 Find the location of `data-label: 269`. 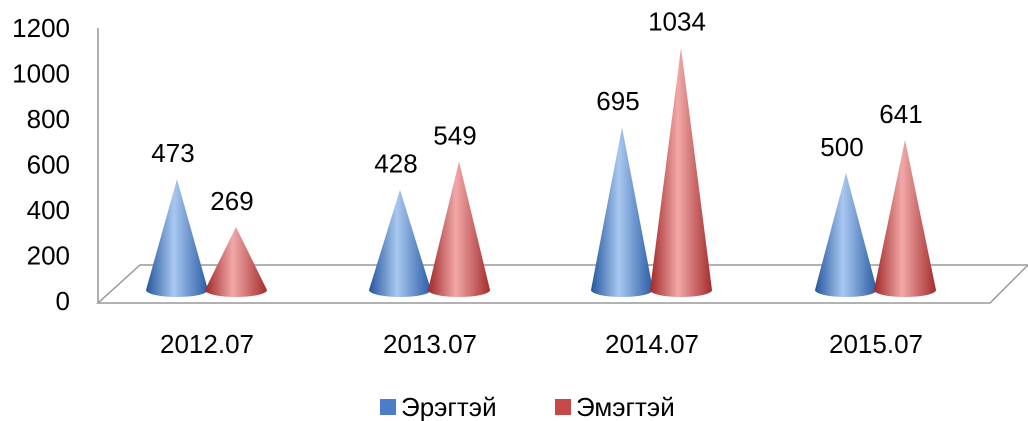

data-label: 269 is located at coordinates (231, 201).